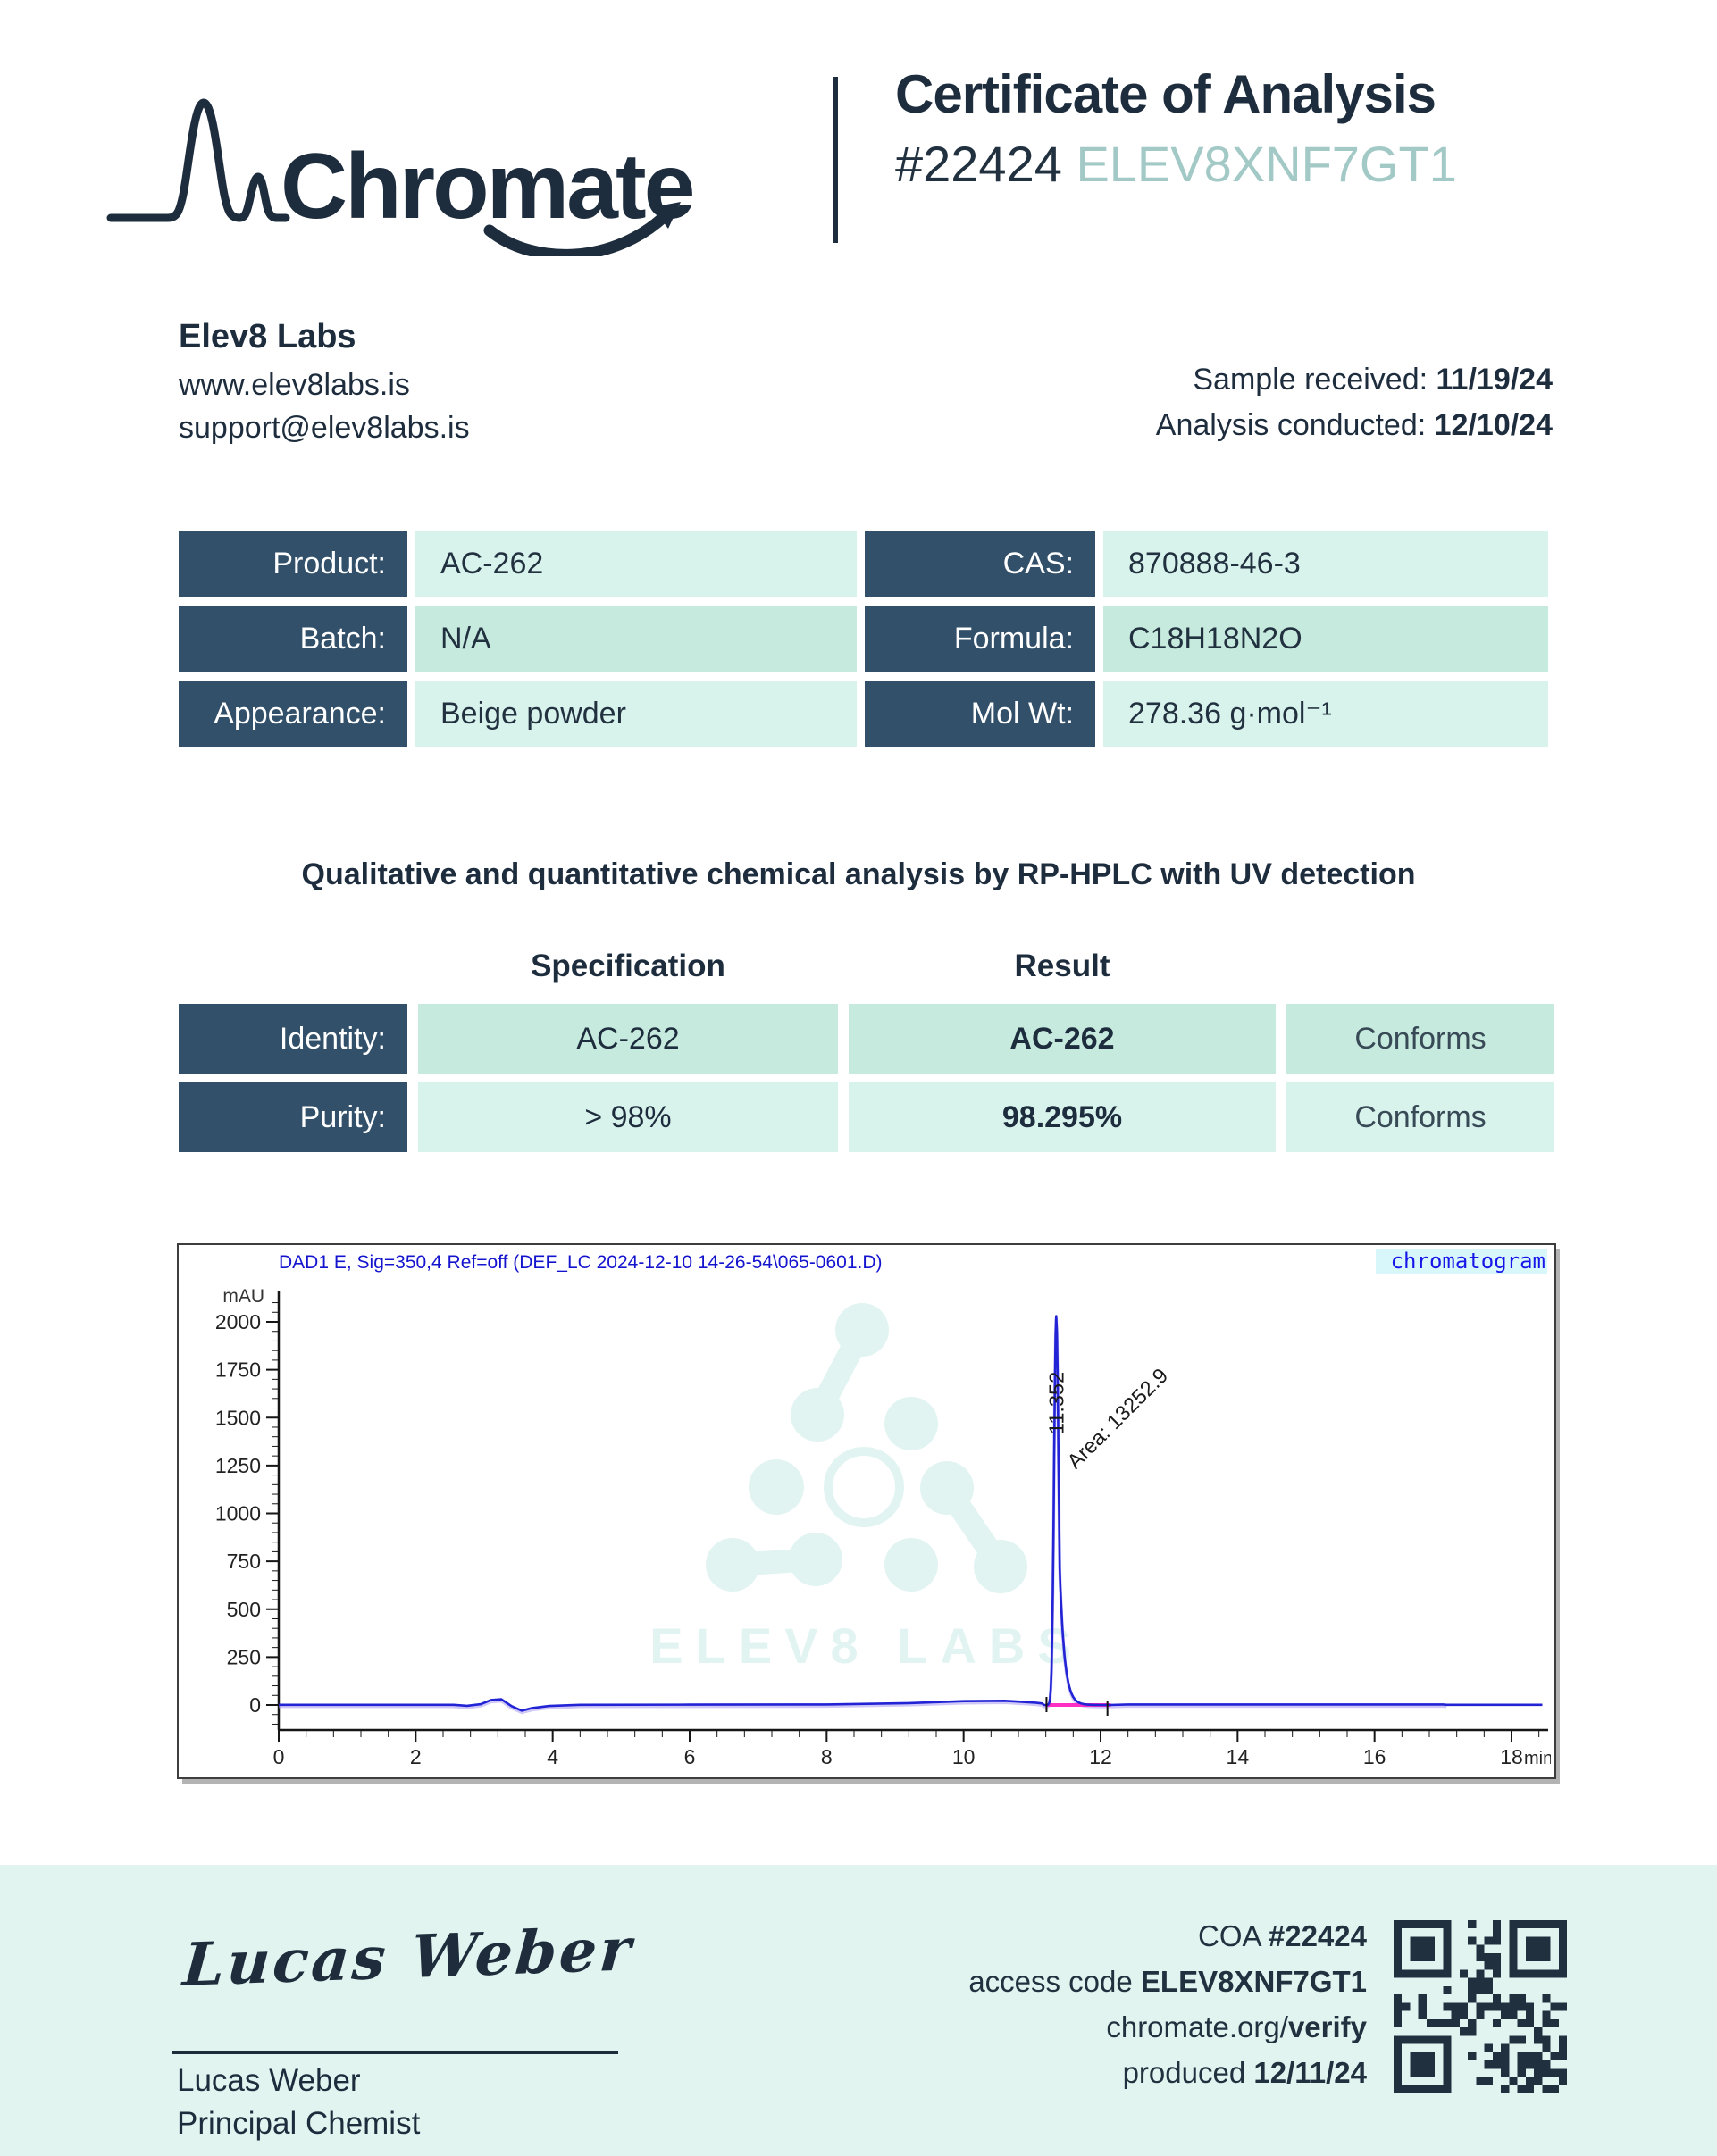  I want to click on verify-url-line: chromate.org/verify, so click(1236, 2027).